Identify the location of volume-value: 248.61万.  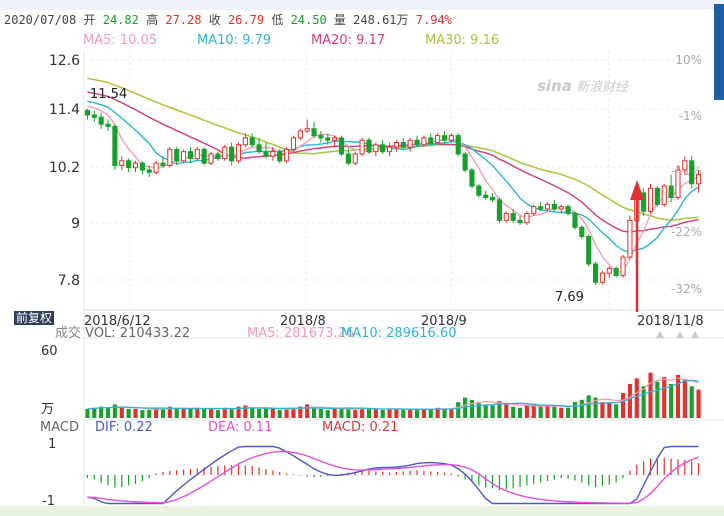
(381, 20).